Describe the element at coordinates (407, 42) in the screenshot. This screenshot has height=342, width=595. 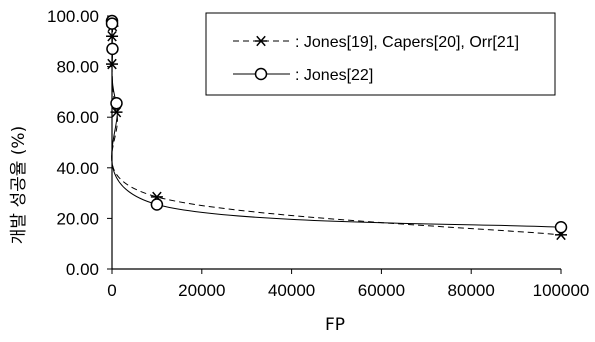
I see `legend-label-1: : Jones[19], Capers[20], Orr[21]` at that location.